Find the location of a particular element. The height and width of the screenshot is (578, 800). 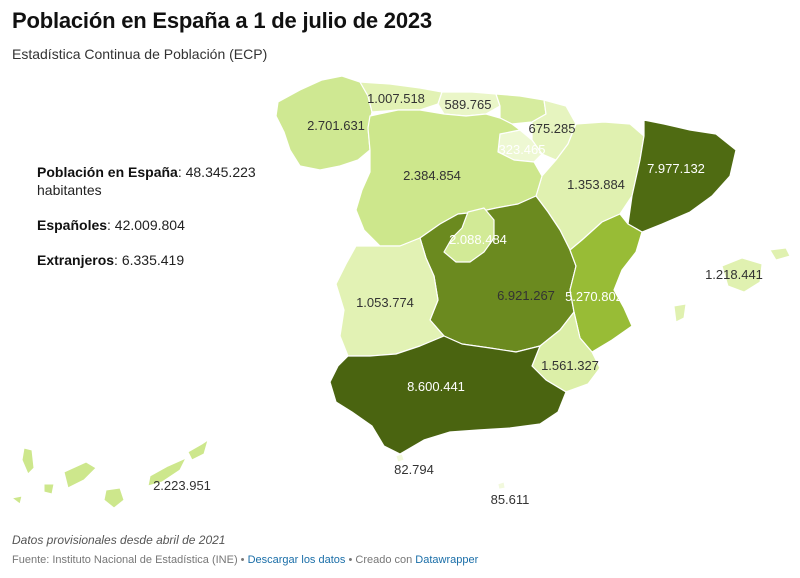

source-mid: • Creado con is located at coordinates (380, 560).